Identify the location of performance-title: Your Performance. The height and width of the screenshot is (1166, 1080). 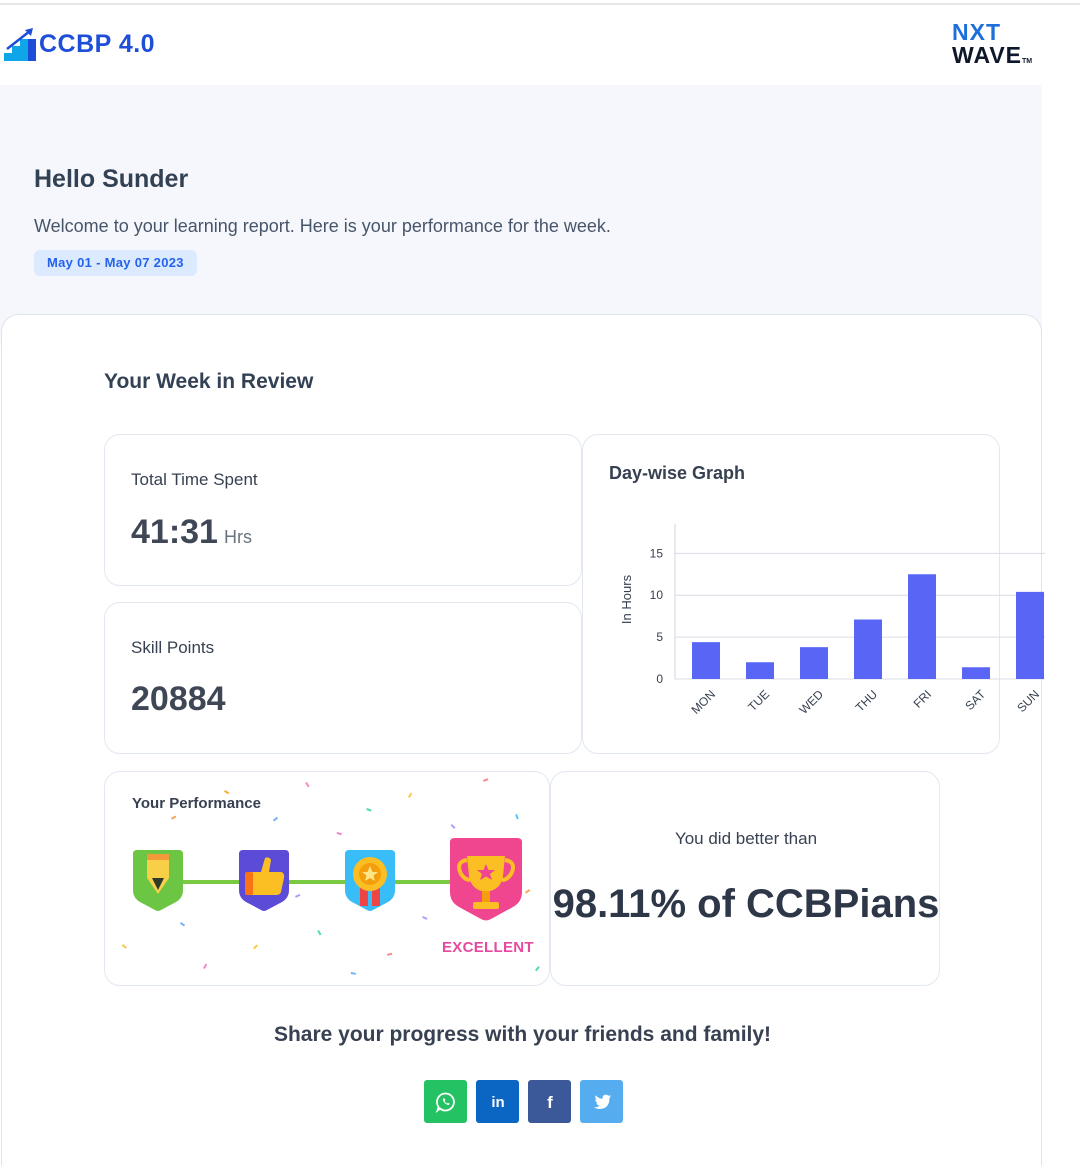
(196, 803).